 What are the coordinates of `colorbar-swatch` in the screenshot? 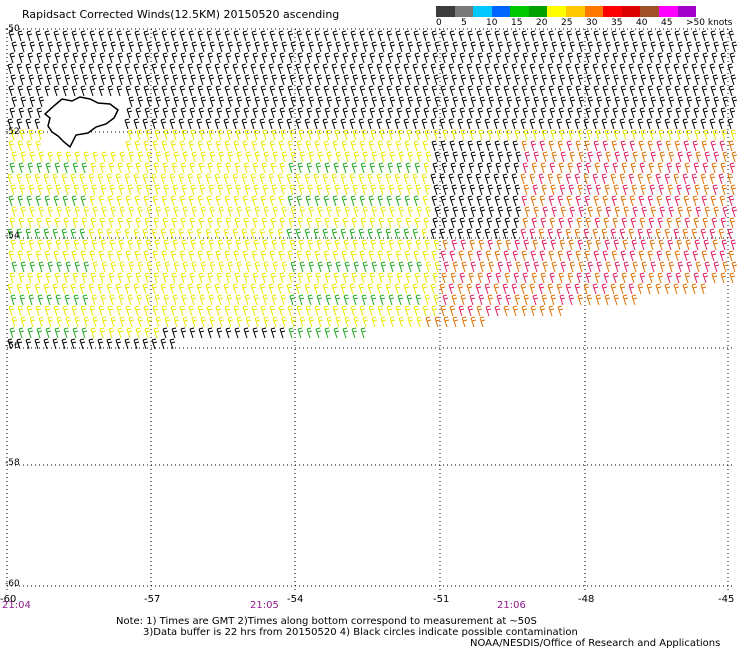 It's located at (501, 11).